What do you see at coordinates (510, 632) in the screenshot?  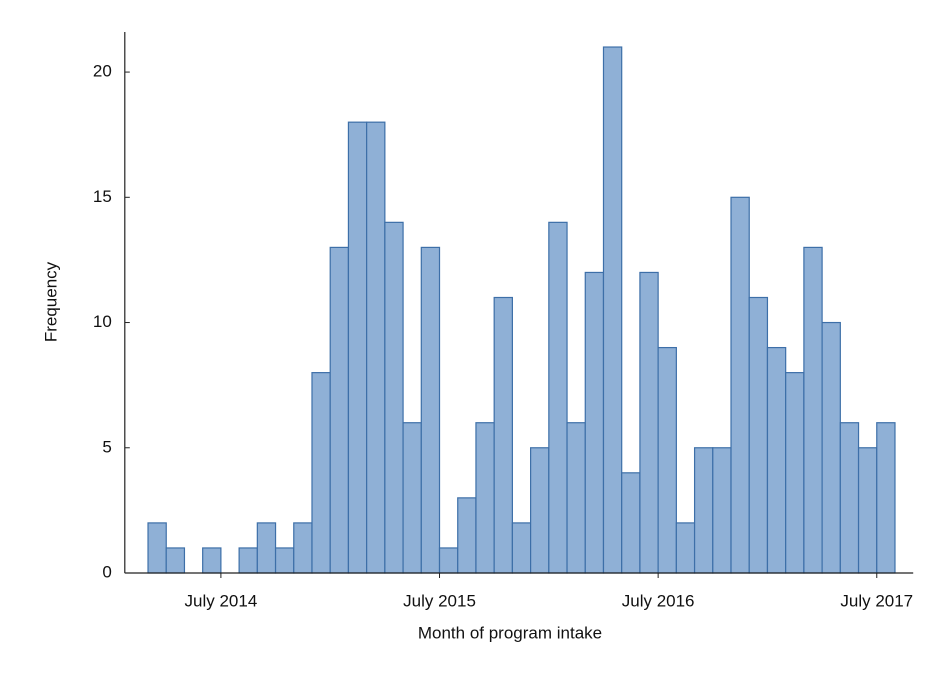 I see `x-axis-label: Month of program intake` at bounding box center [510, 632].